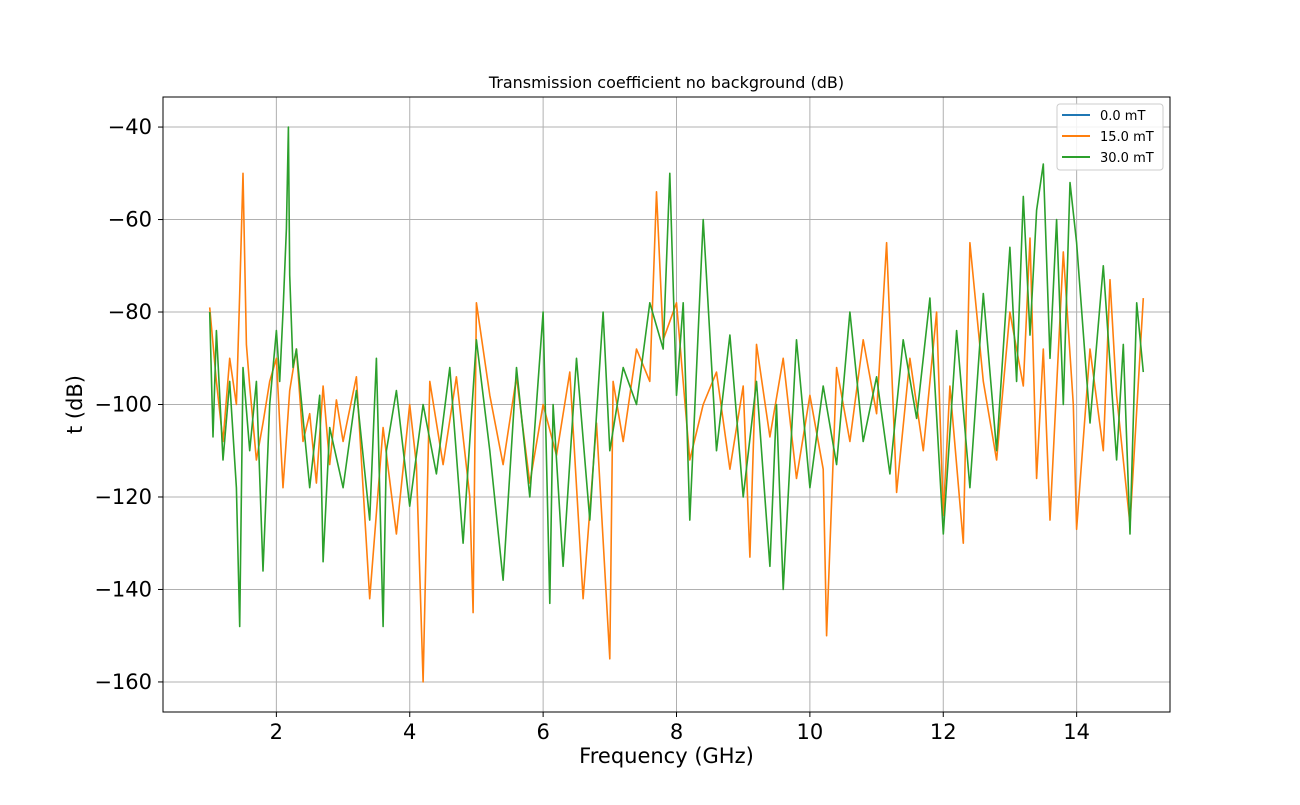 The image size is (1300, 805). Describe the element at coordinates (276, 732) in the screenshot. I see `x-tick-label: 2` at that location.